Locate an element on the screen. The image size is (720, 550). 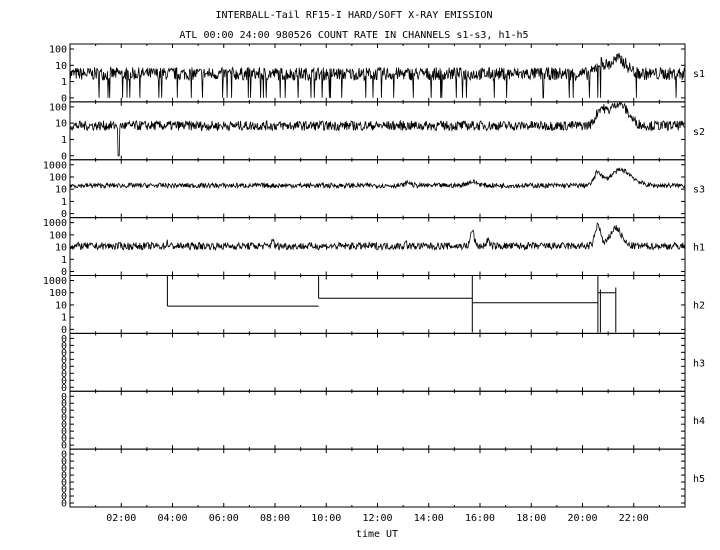
x-tick-label: 08:00 is located at coordinates (275, 518).